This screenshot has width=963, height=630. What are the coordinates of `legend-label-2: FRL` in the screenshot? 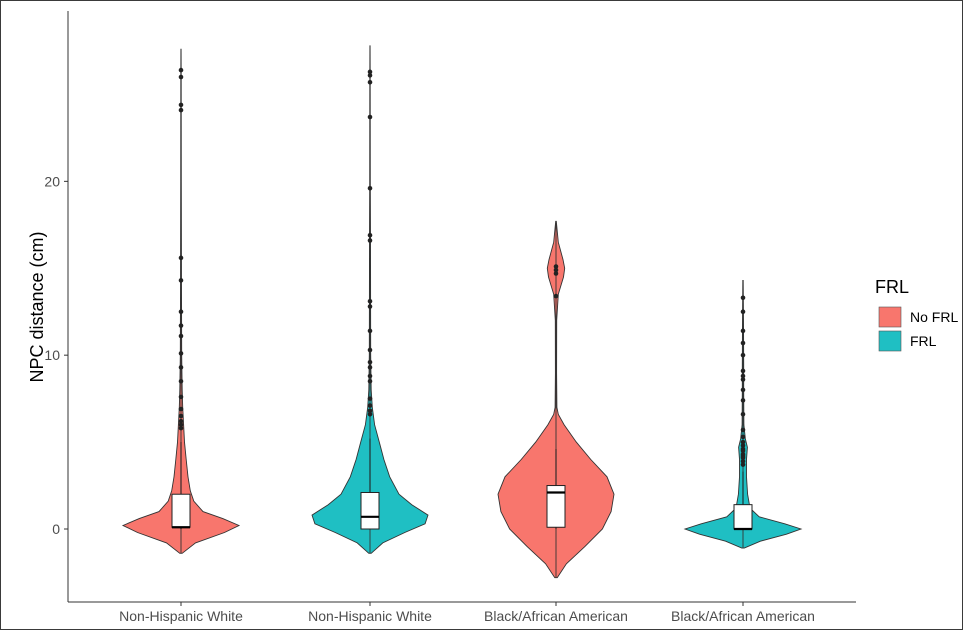 It's located at (923, 341).